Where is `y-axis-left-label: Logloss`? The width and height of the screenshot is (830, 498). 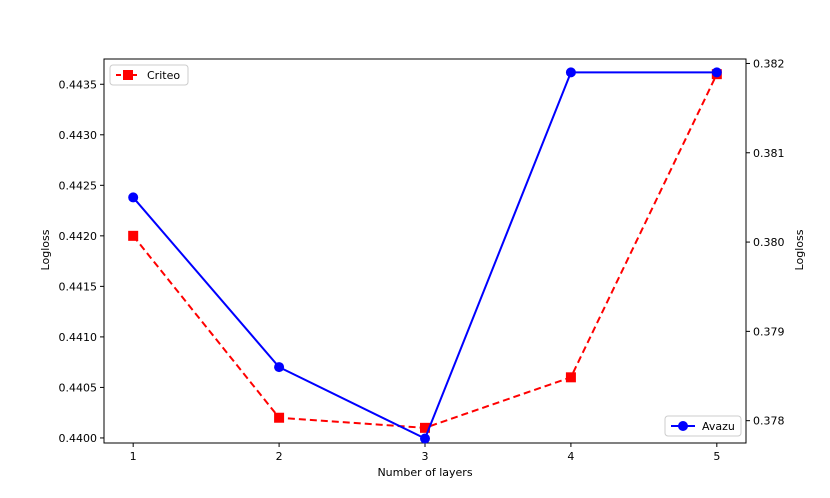
y-axis-left-label: Logloss is located at coordinates (45, 249).